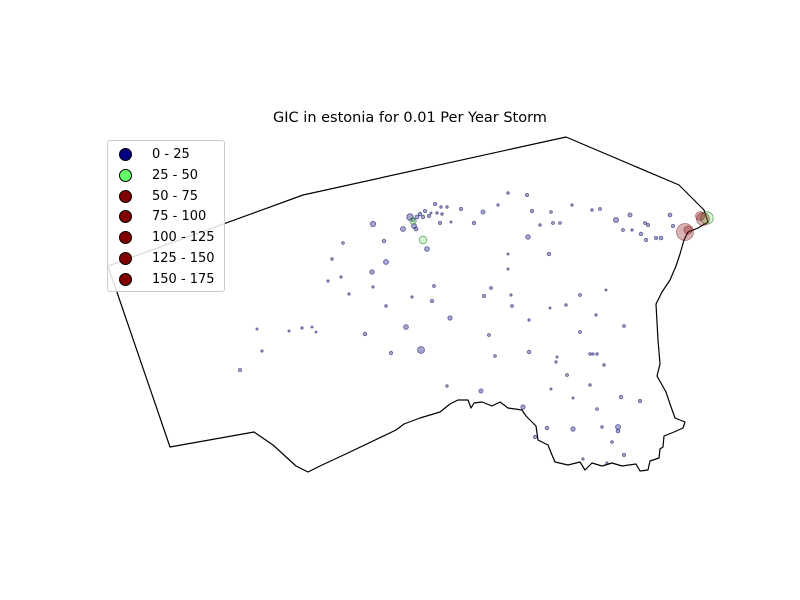  I want to click on legend-label: 100 - 125, so click(183, 238).